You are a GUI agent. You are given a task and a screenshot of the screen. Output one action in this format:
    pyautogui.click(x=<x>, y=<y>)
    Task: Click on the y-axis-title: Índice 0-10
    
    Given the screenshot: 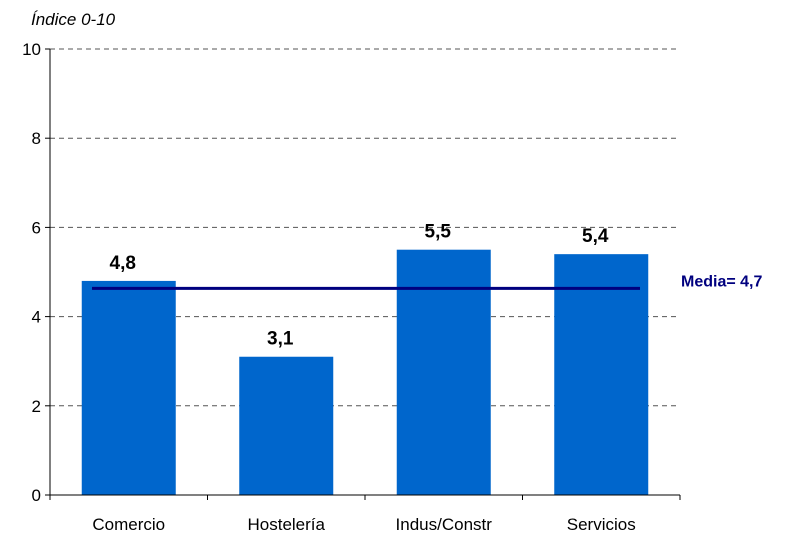 What is the action you would take?
    pyautogui.click(x=73, y=19)
    